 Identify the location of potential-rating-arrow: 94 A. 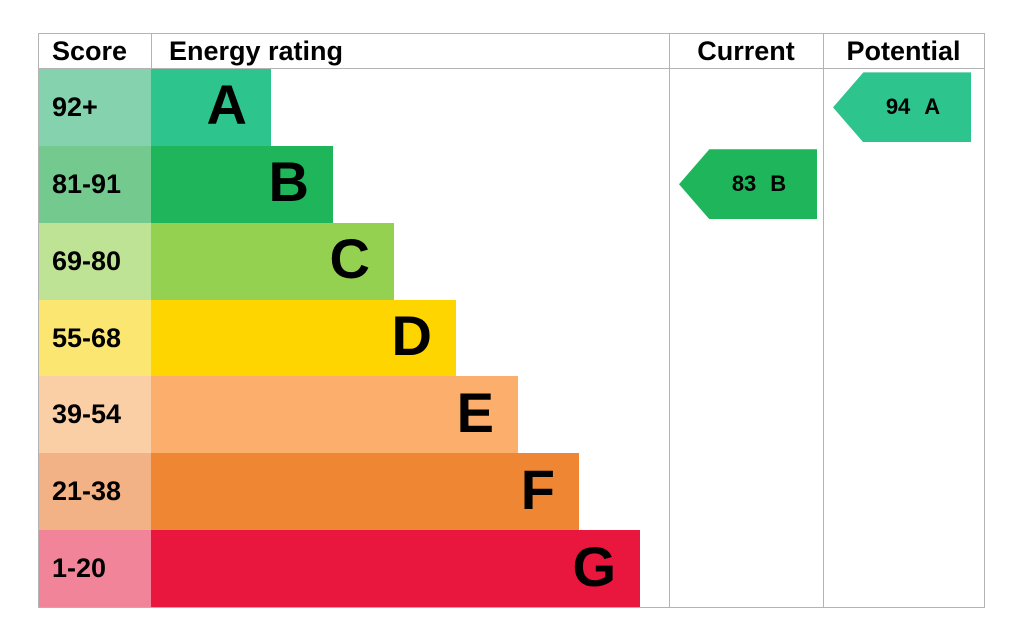
(902, 107).